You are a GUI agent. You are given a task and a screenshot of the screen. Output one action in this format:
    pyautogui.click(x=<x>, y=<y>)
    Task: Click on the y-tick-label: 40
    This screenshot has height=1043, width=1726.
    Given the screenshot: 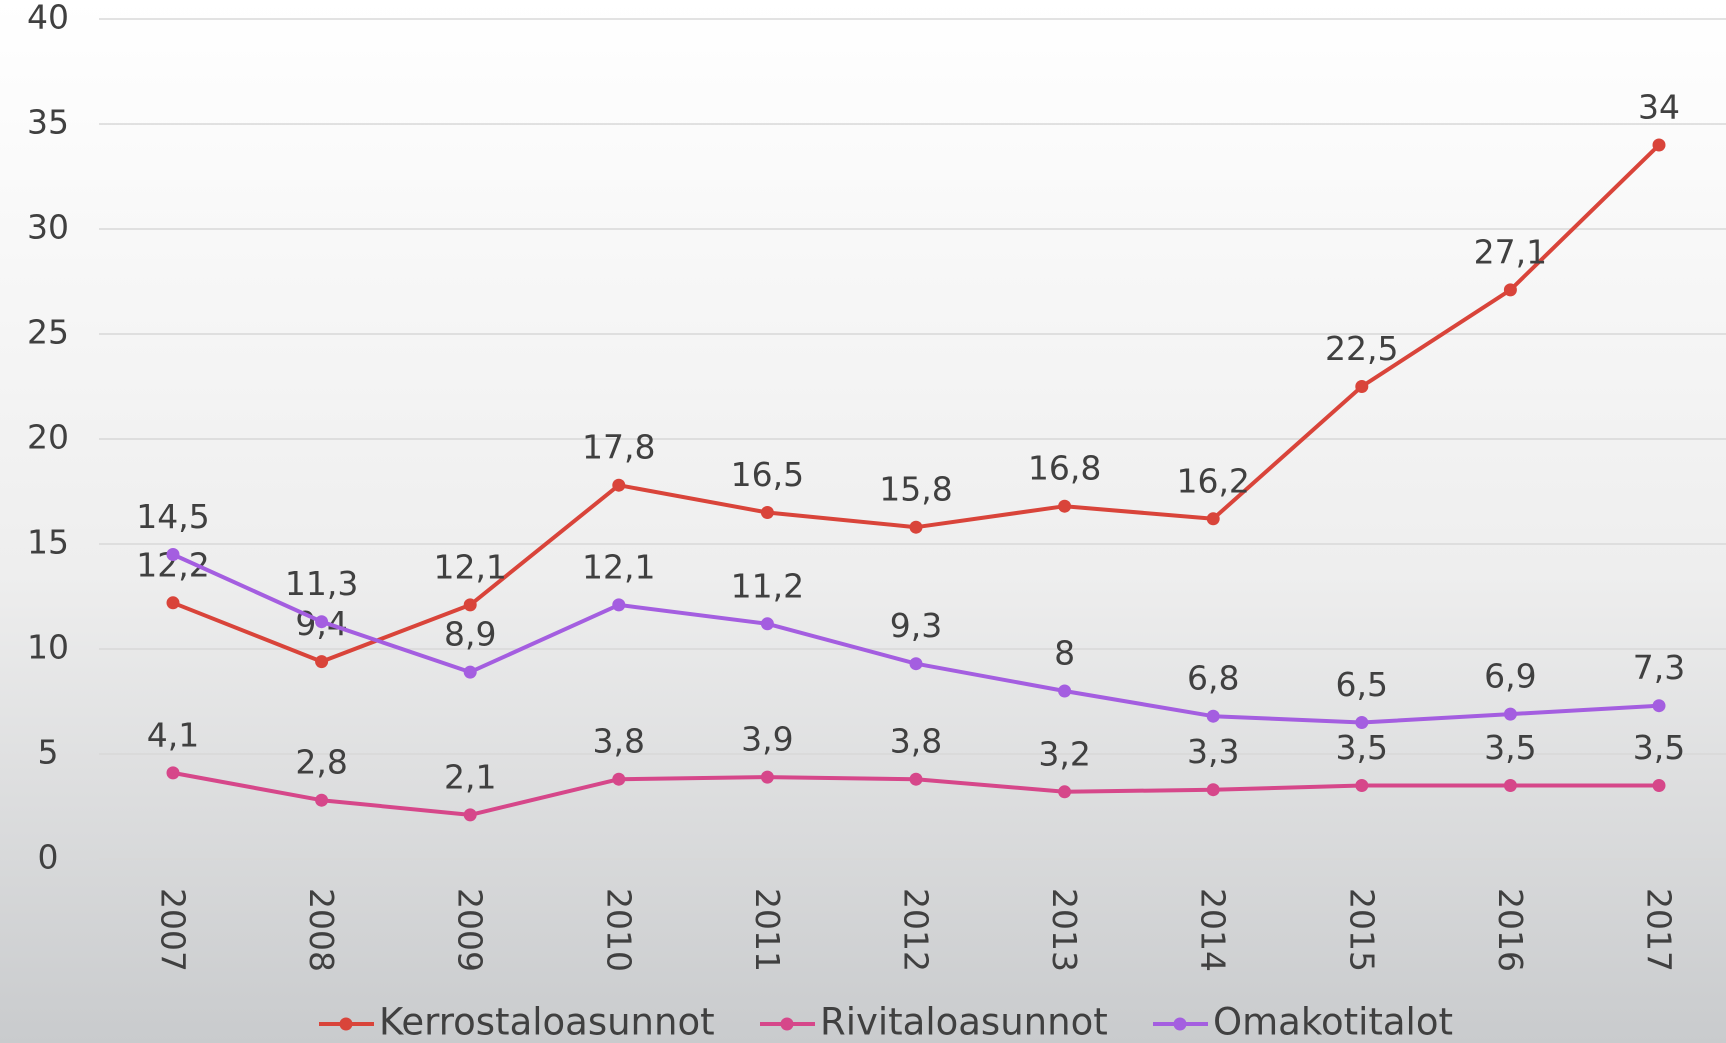 What is the action you would take?
    pyautogui.click(x=48, y=18)
    